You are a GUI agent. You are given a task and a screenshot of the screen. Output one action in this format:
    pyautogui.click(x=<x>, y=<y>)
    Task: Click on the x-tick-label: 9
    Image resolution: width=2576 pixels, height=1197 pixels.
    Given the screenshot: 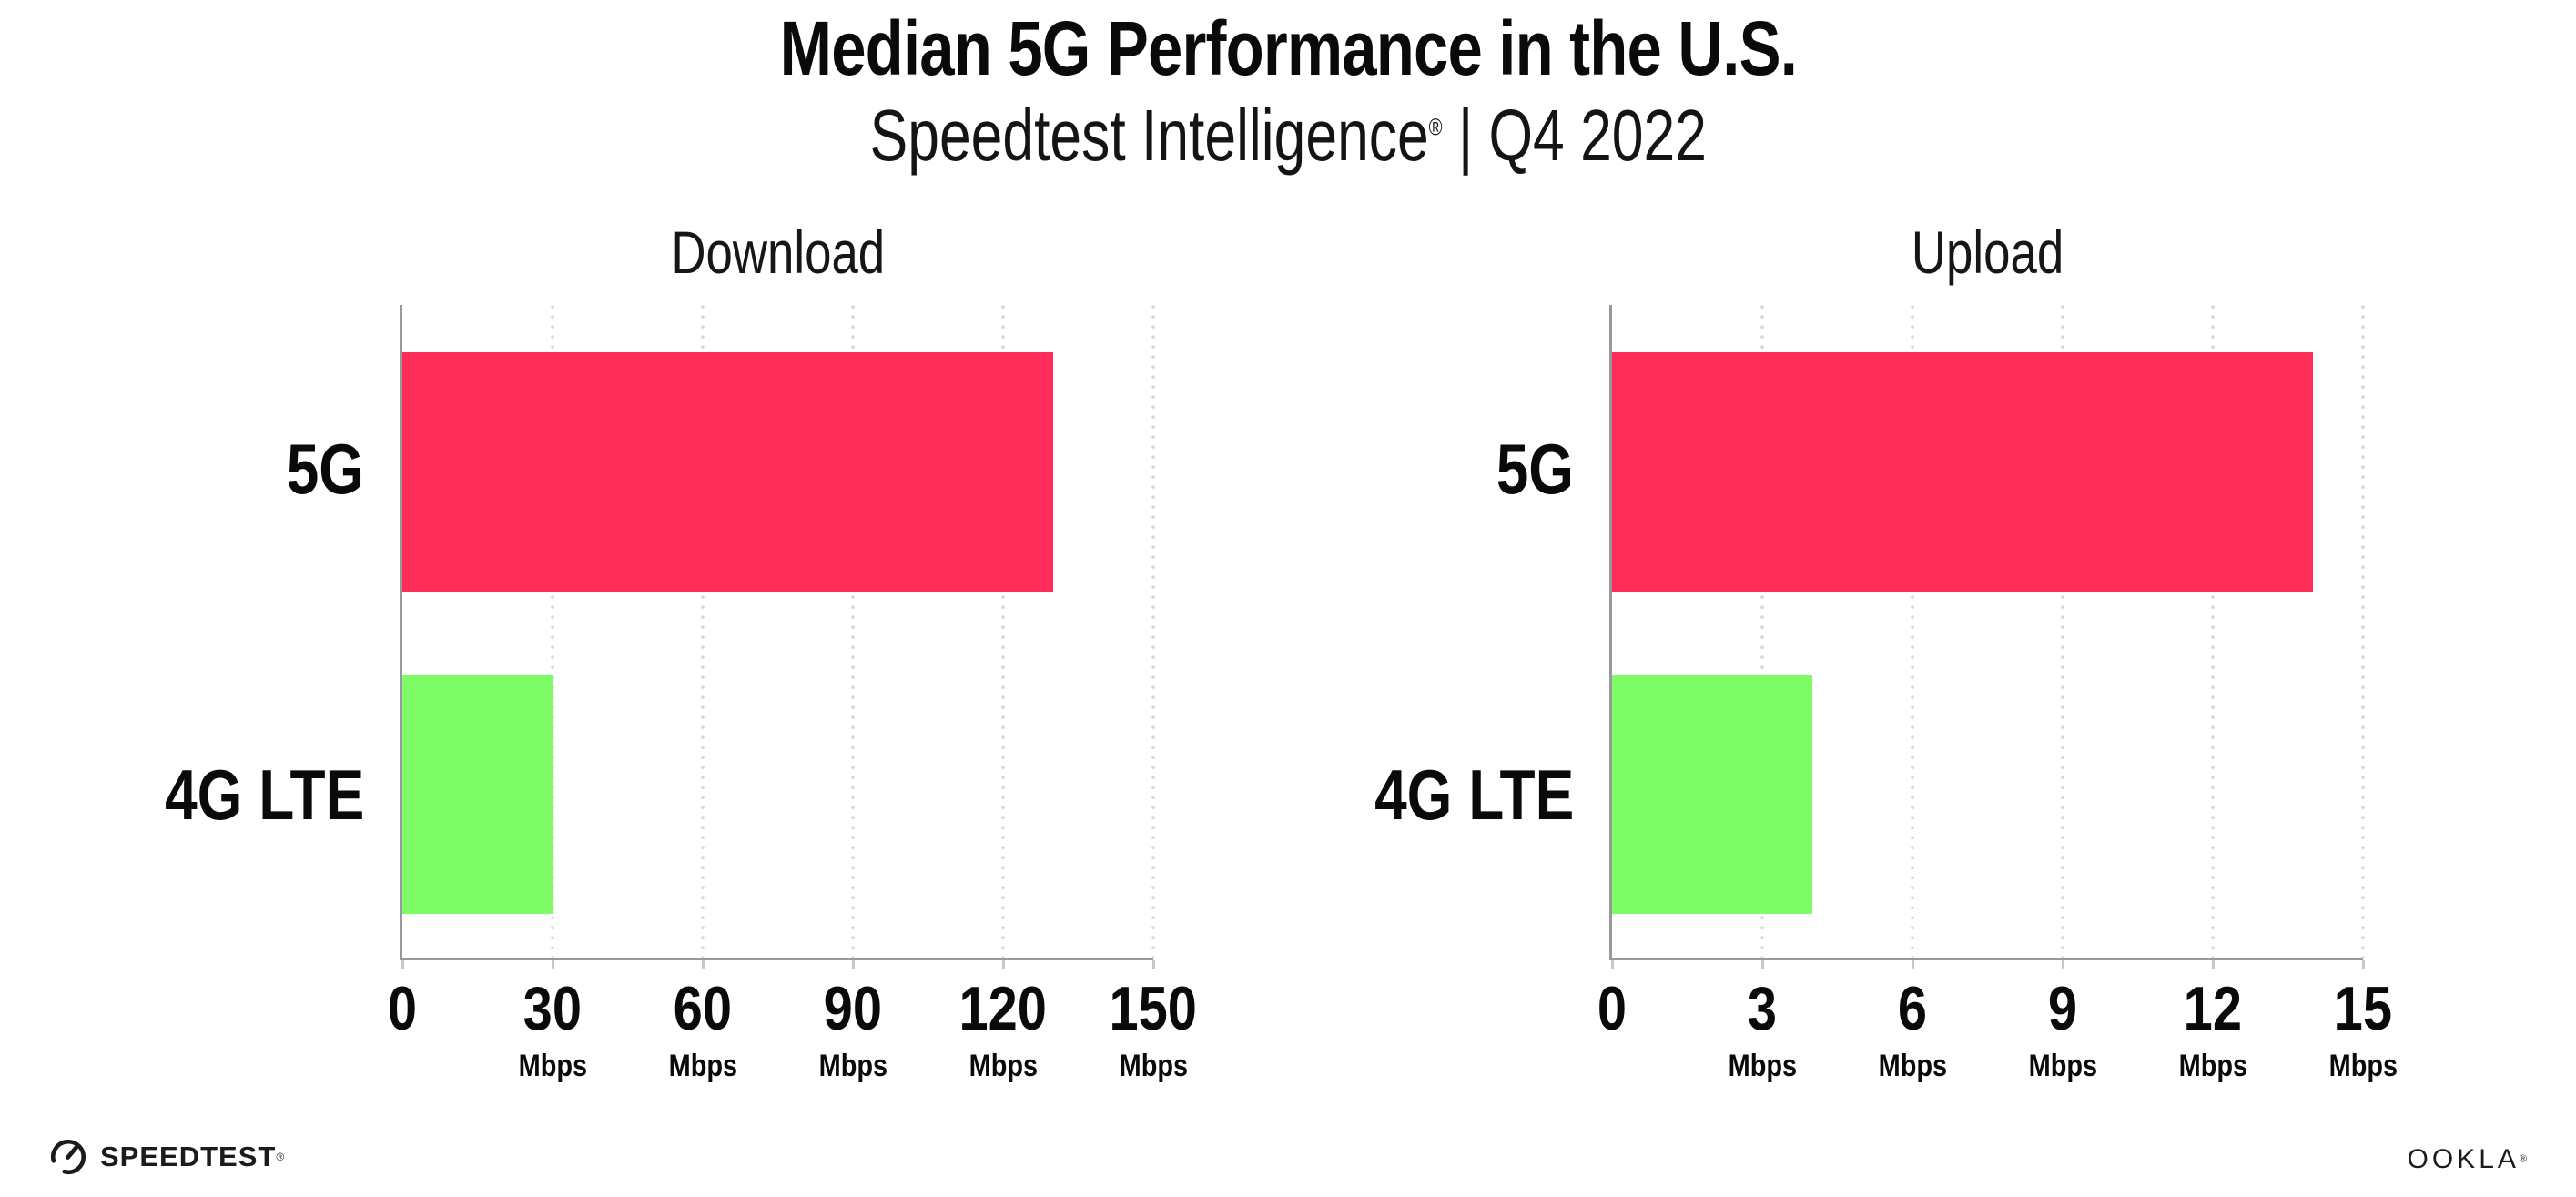 What is the action you would take?
    pyautogui.click(x=2063, y=1018)
    